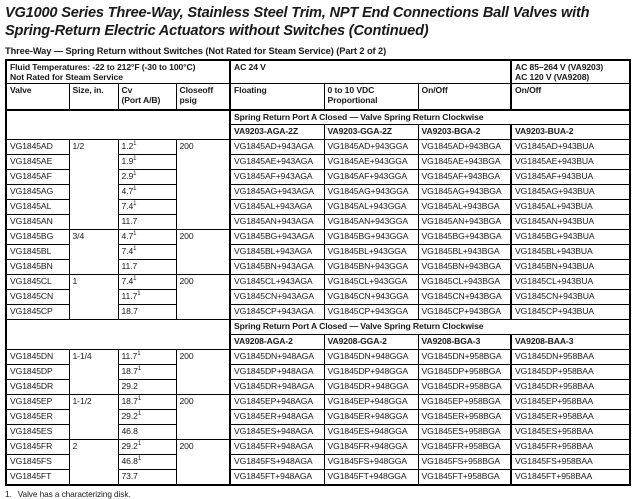  What do you see at coordinates (371, 162) in the screenshot?
I see `combo-cell: VG1845AE+943GGA` at bounding box center [371, 162].